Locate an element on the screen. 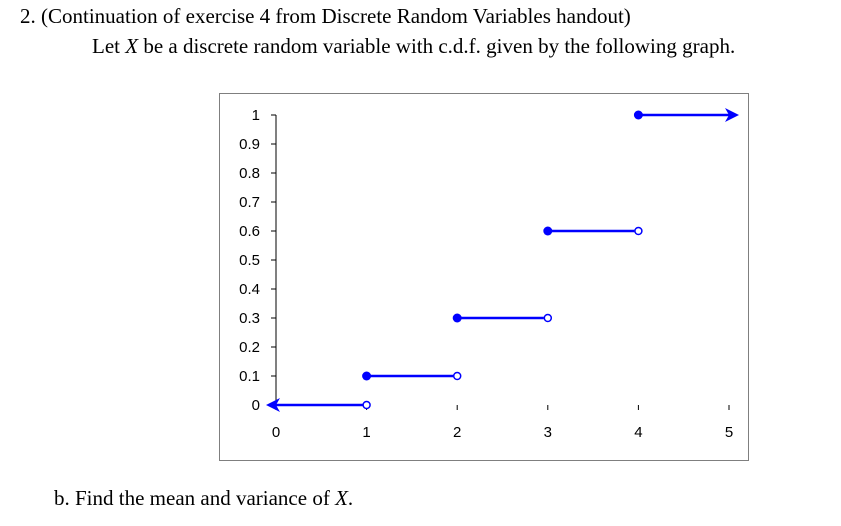 Image resolution: width=841 pixels, height=526 pixels. y-tick-label: 0.7 is located at coordinates (249, 202).